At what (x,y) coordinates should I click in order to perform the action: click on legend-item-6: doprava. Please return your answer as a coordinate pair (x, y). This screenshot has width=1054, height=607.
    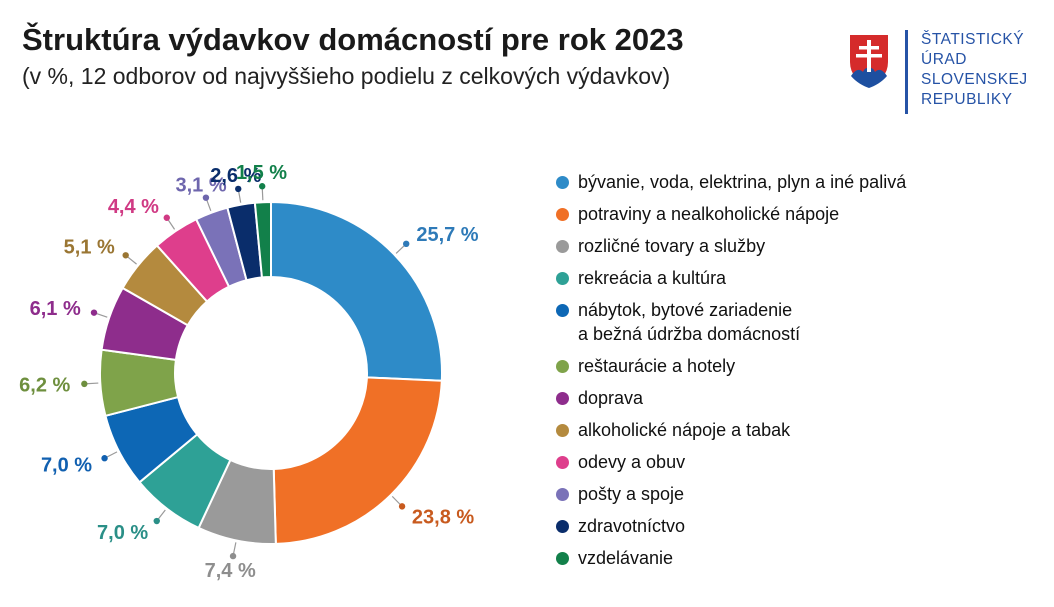
    Looking at the image, I should click on (776, 398).